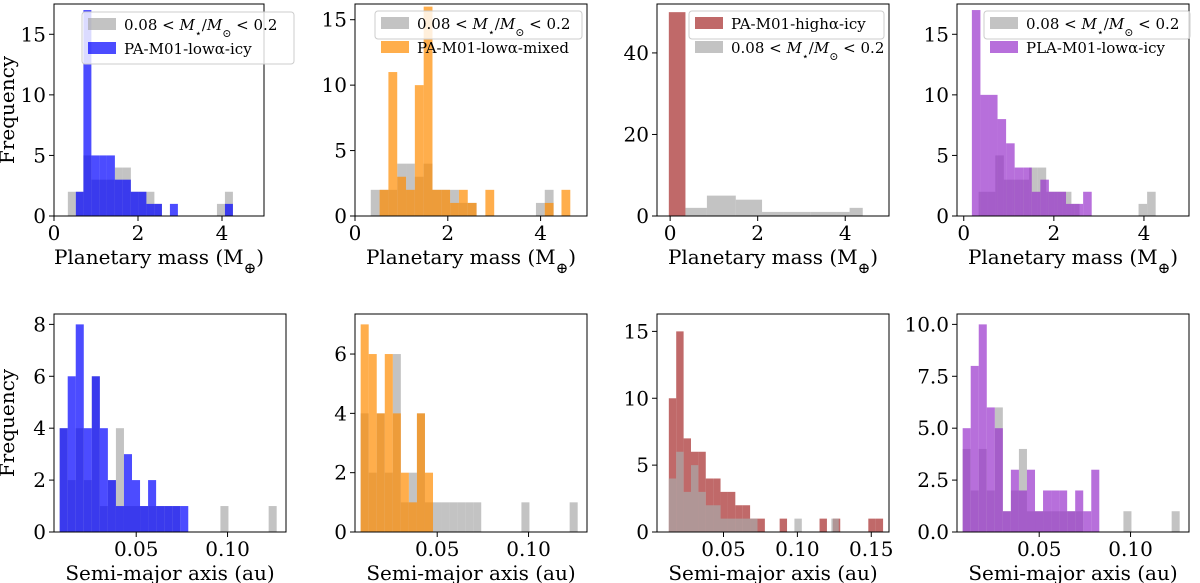 The image size is (1200, 583). I want to click on legend: 0.08 < M⋆/M⊙ < 0.2PA-M01-lowα-icy, so click(188, 38).